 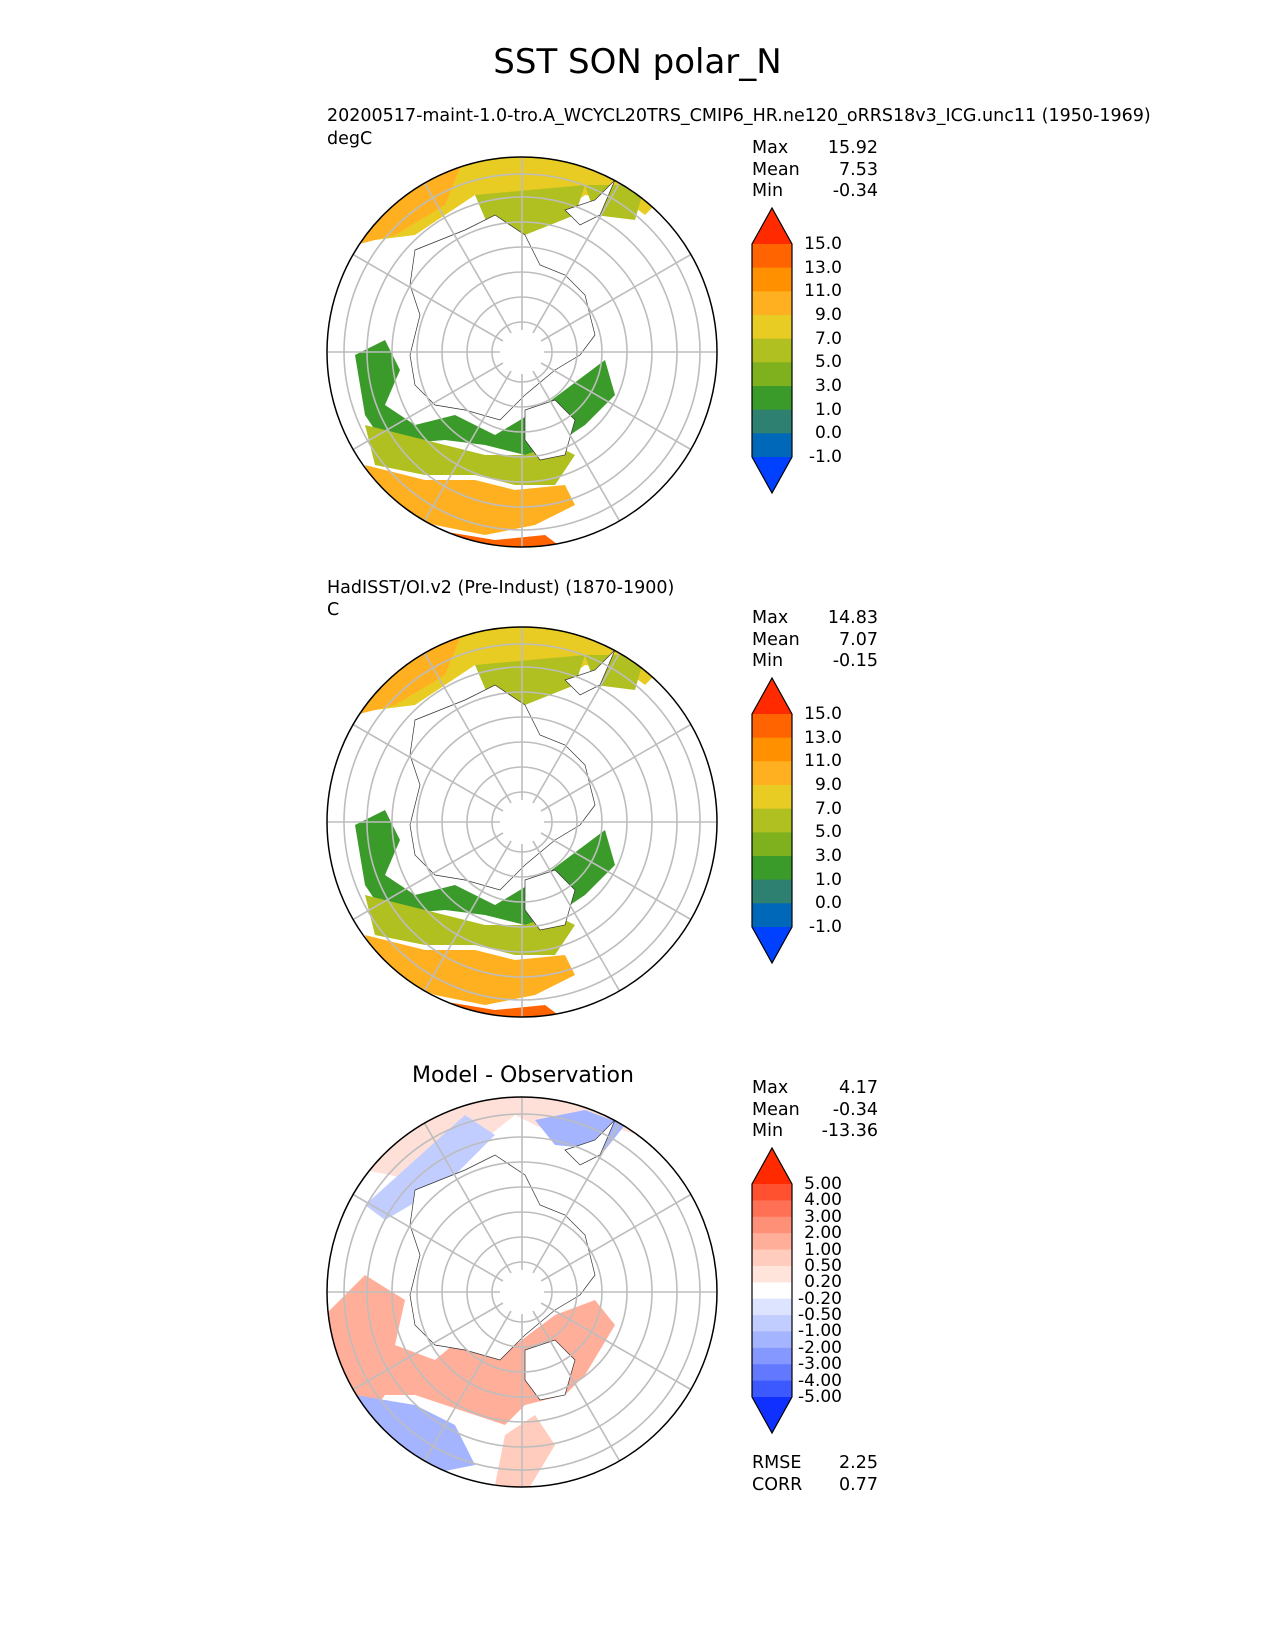 I want to click on colorbar-label: 3.00, so click(x=823, y=1216).